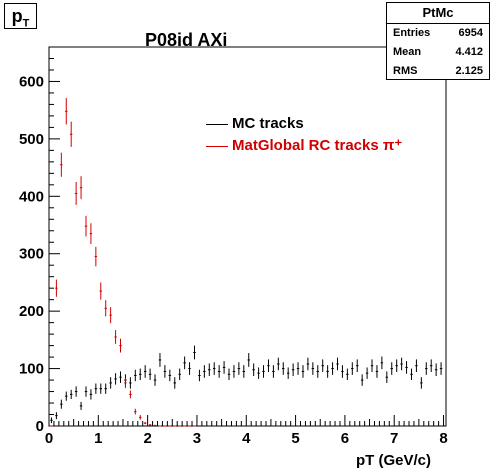 The image size is (496, 474). What do you see at coordinates (31, 196) in the screenshot?
I see `y-tick-label: 400` at bounding box center [31, 196].